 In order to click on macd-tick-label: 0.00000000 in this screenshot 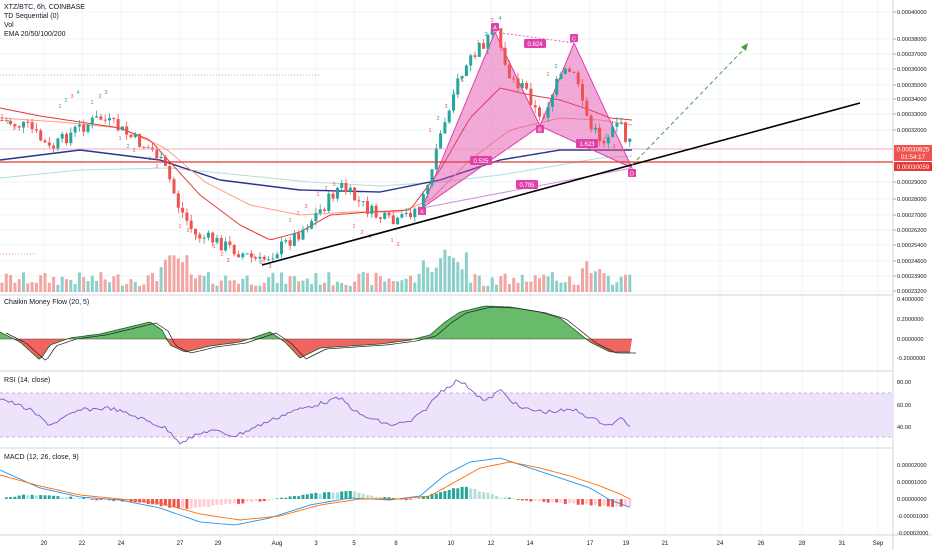, I will do `click(912, 500)`.